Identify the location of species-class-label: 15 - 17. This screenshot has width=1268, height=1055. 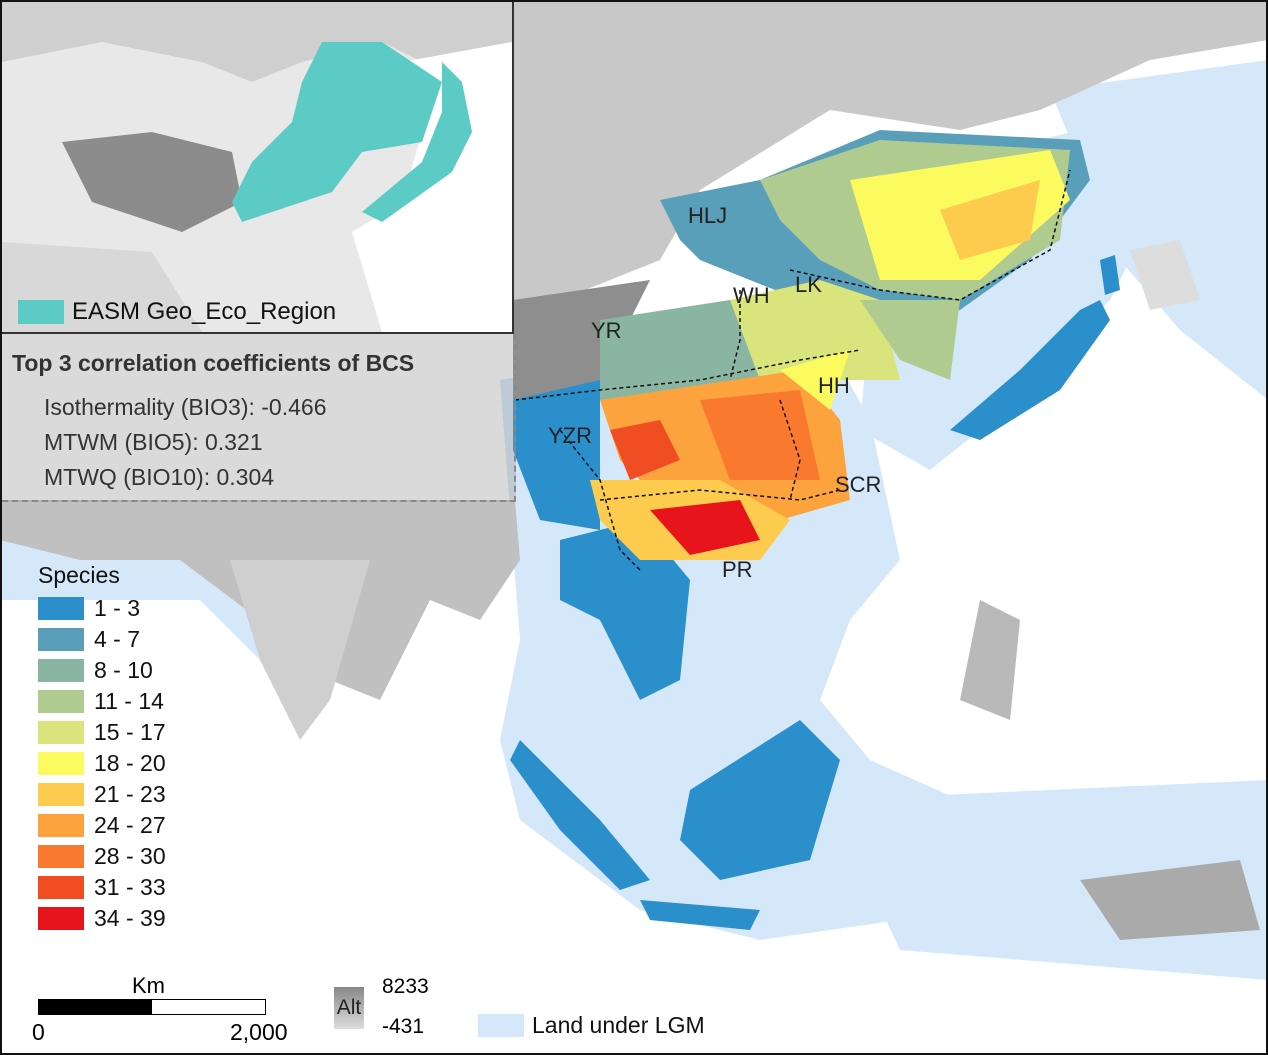
(130, 732).